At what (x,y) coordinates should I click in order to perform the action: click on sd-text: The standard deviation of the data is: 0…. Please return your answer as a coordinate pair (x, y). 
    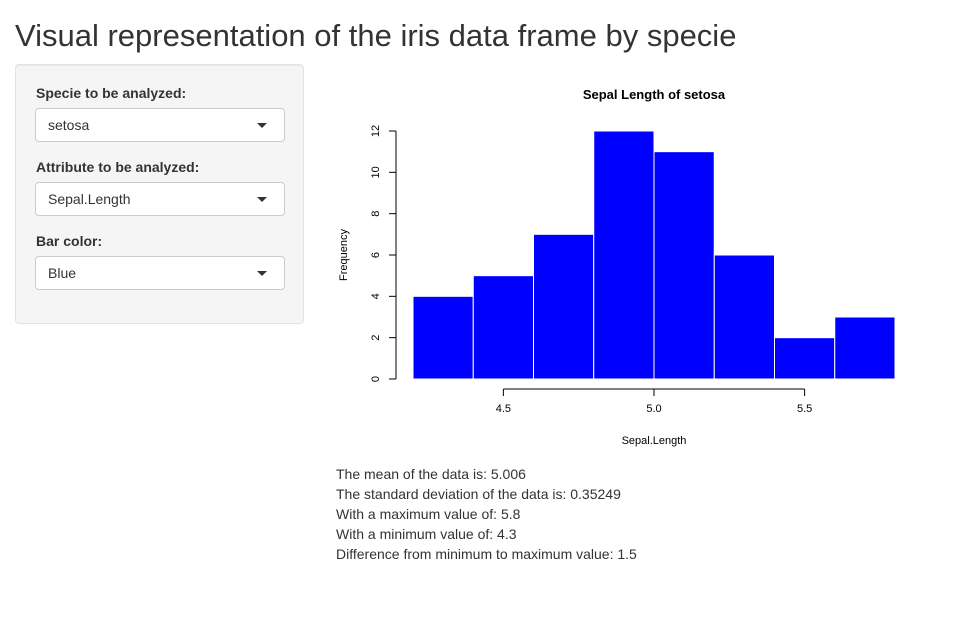
    Looking at the image, I should click on (478, 494).